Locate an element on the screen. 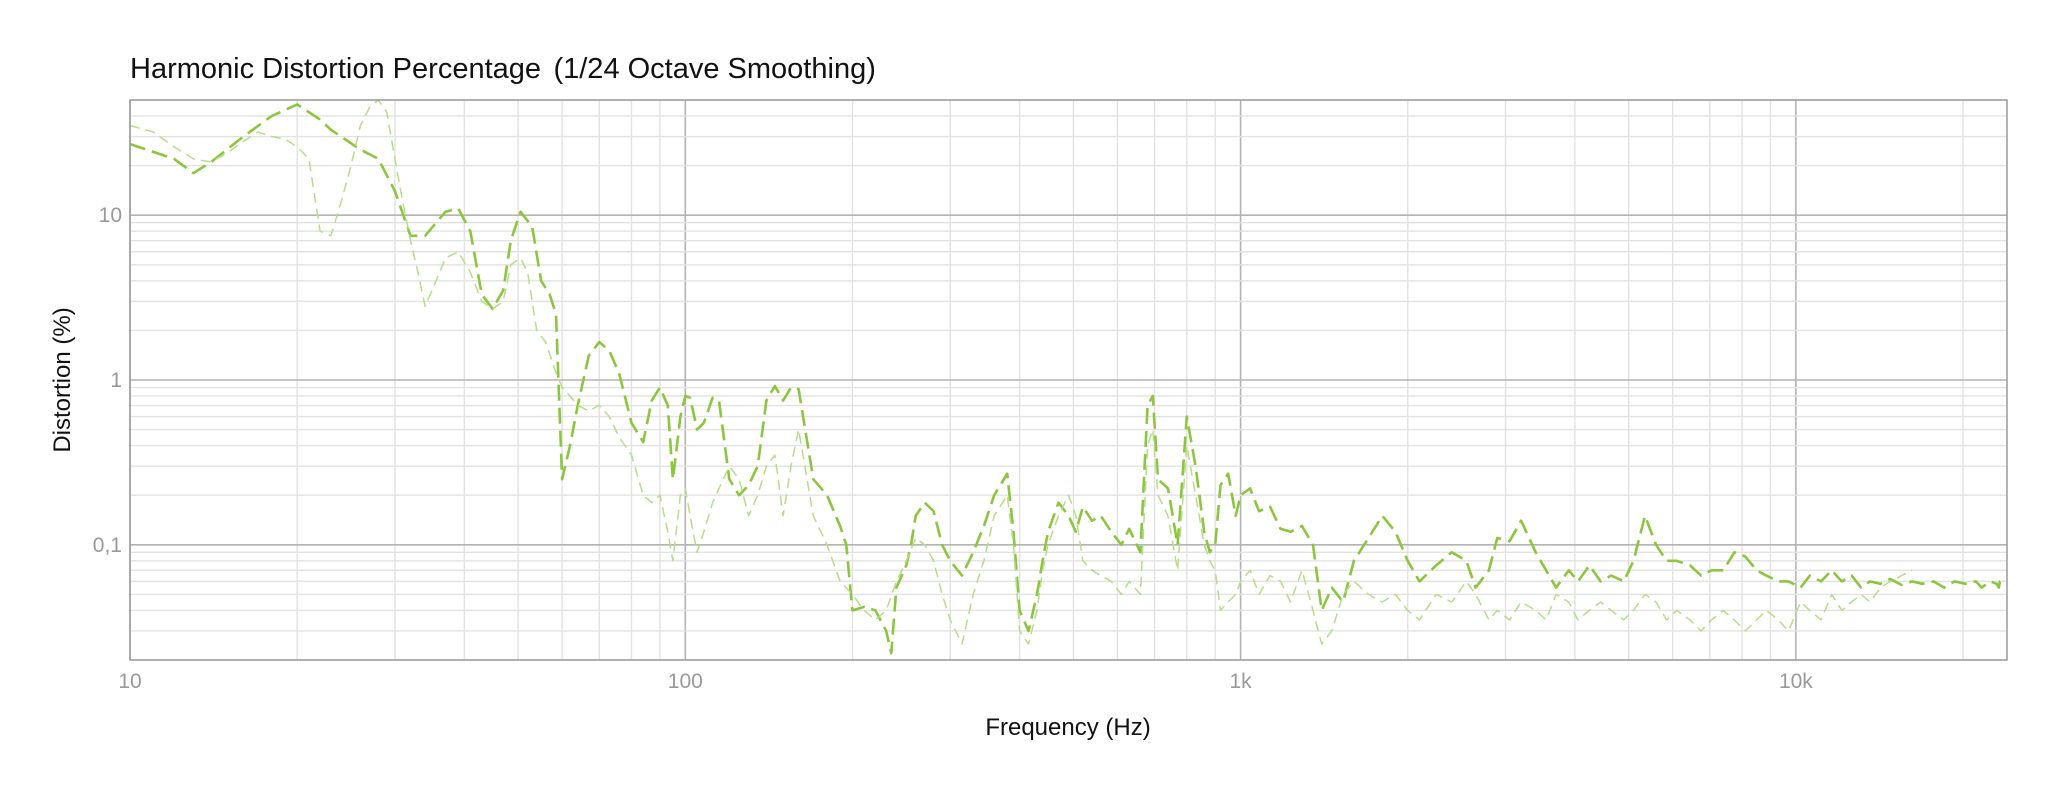  y-tick-label: 10 is located at coordinates (110, 215).